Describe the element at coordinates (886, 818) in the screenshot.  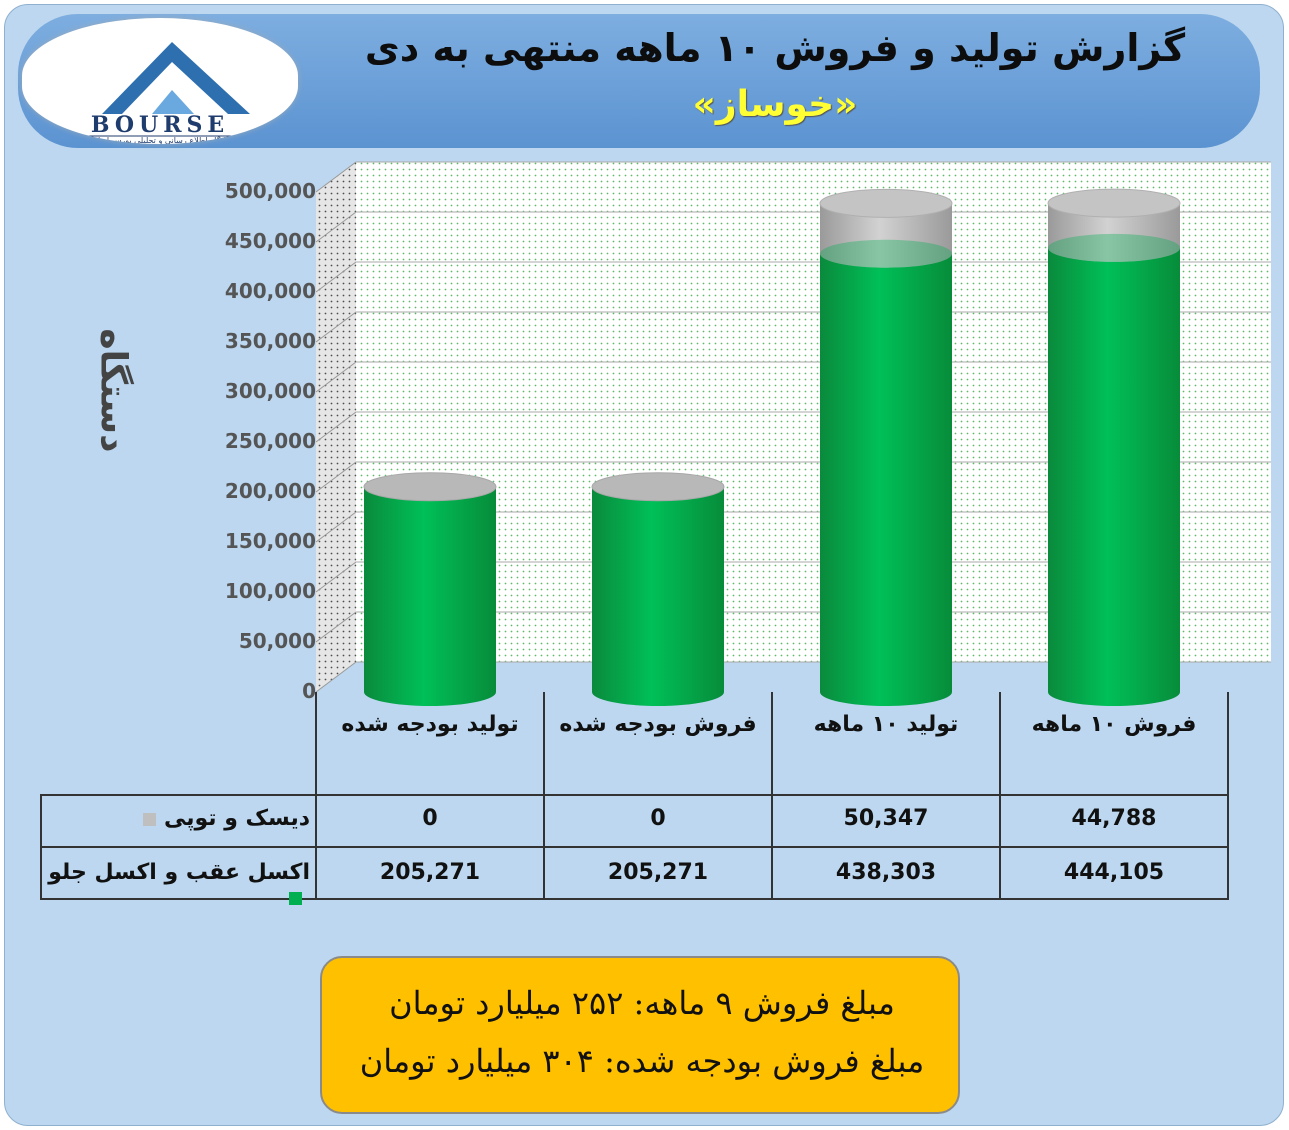
I see `table-cell-disc: 50,347` at that location.